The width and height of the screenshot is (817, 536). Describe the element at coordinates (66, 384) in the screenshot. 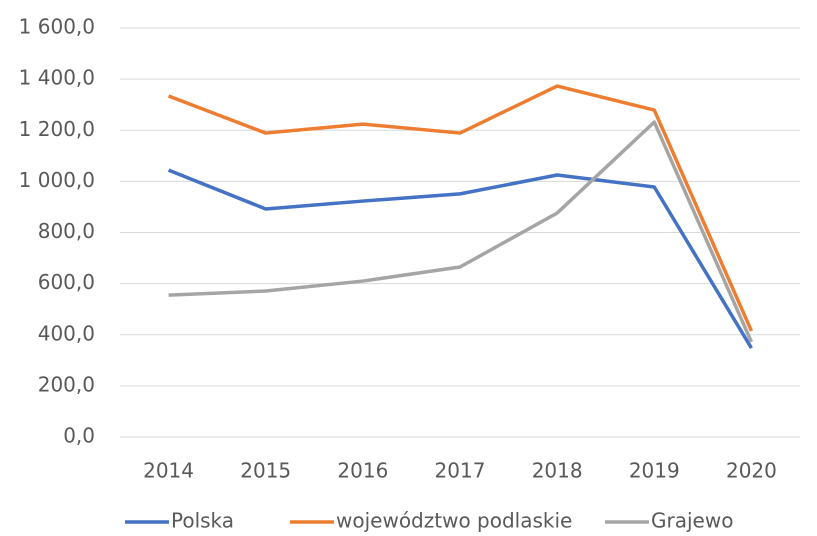

I see `y-tick-label: 200,0` at that location.